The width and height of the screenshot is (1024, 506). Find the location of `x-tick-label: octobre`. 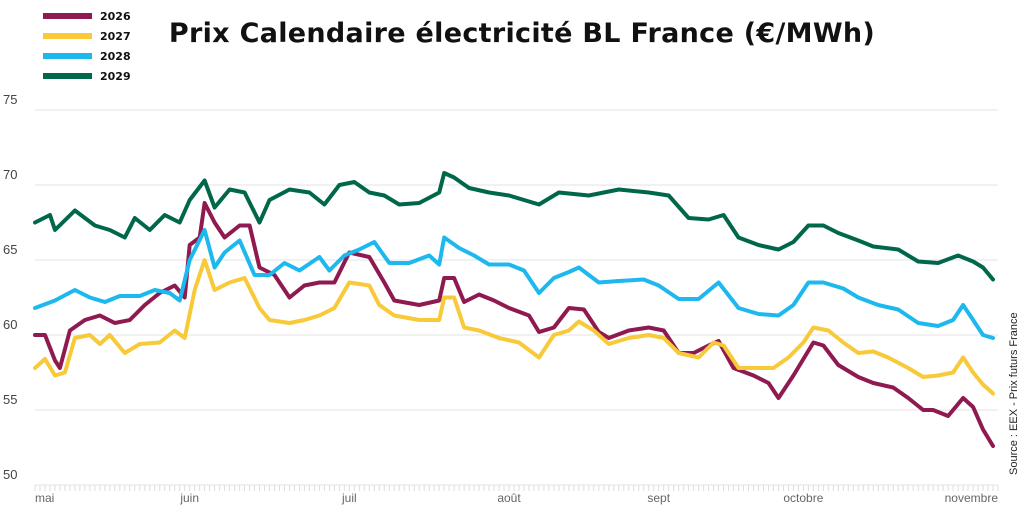

x-tick-label: octobre is located at coordinates (803, 498).